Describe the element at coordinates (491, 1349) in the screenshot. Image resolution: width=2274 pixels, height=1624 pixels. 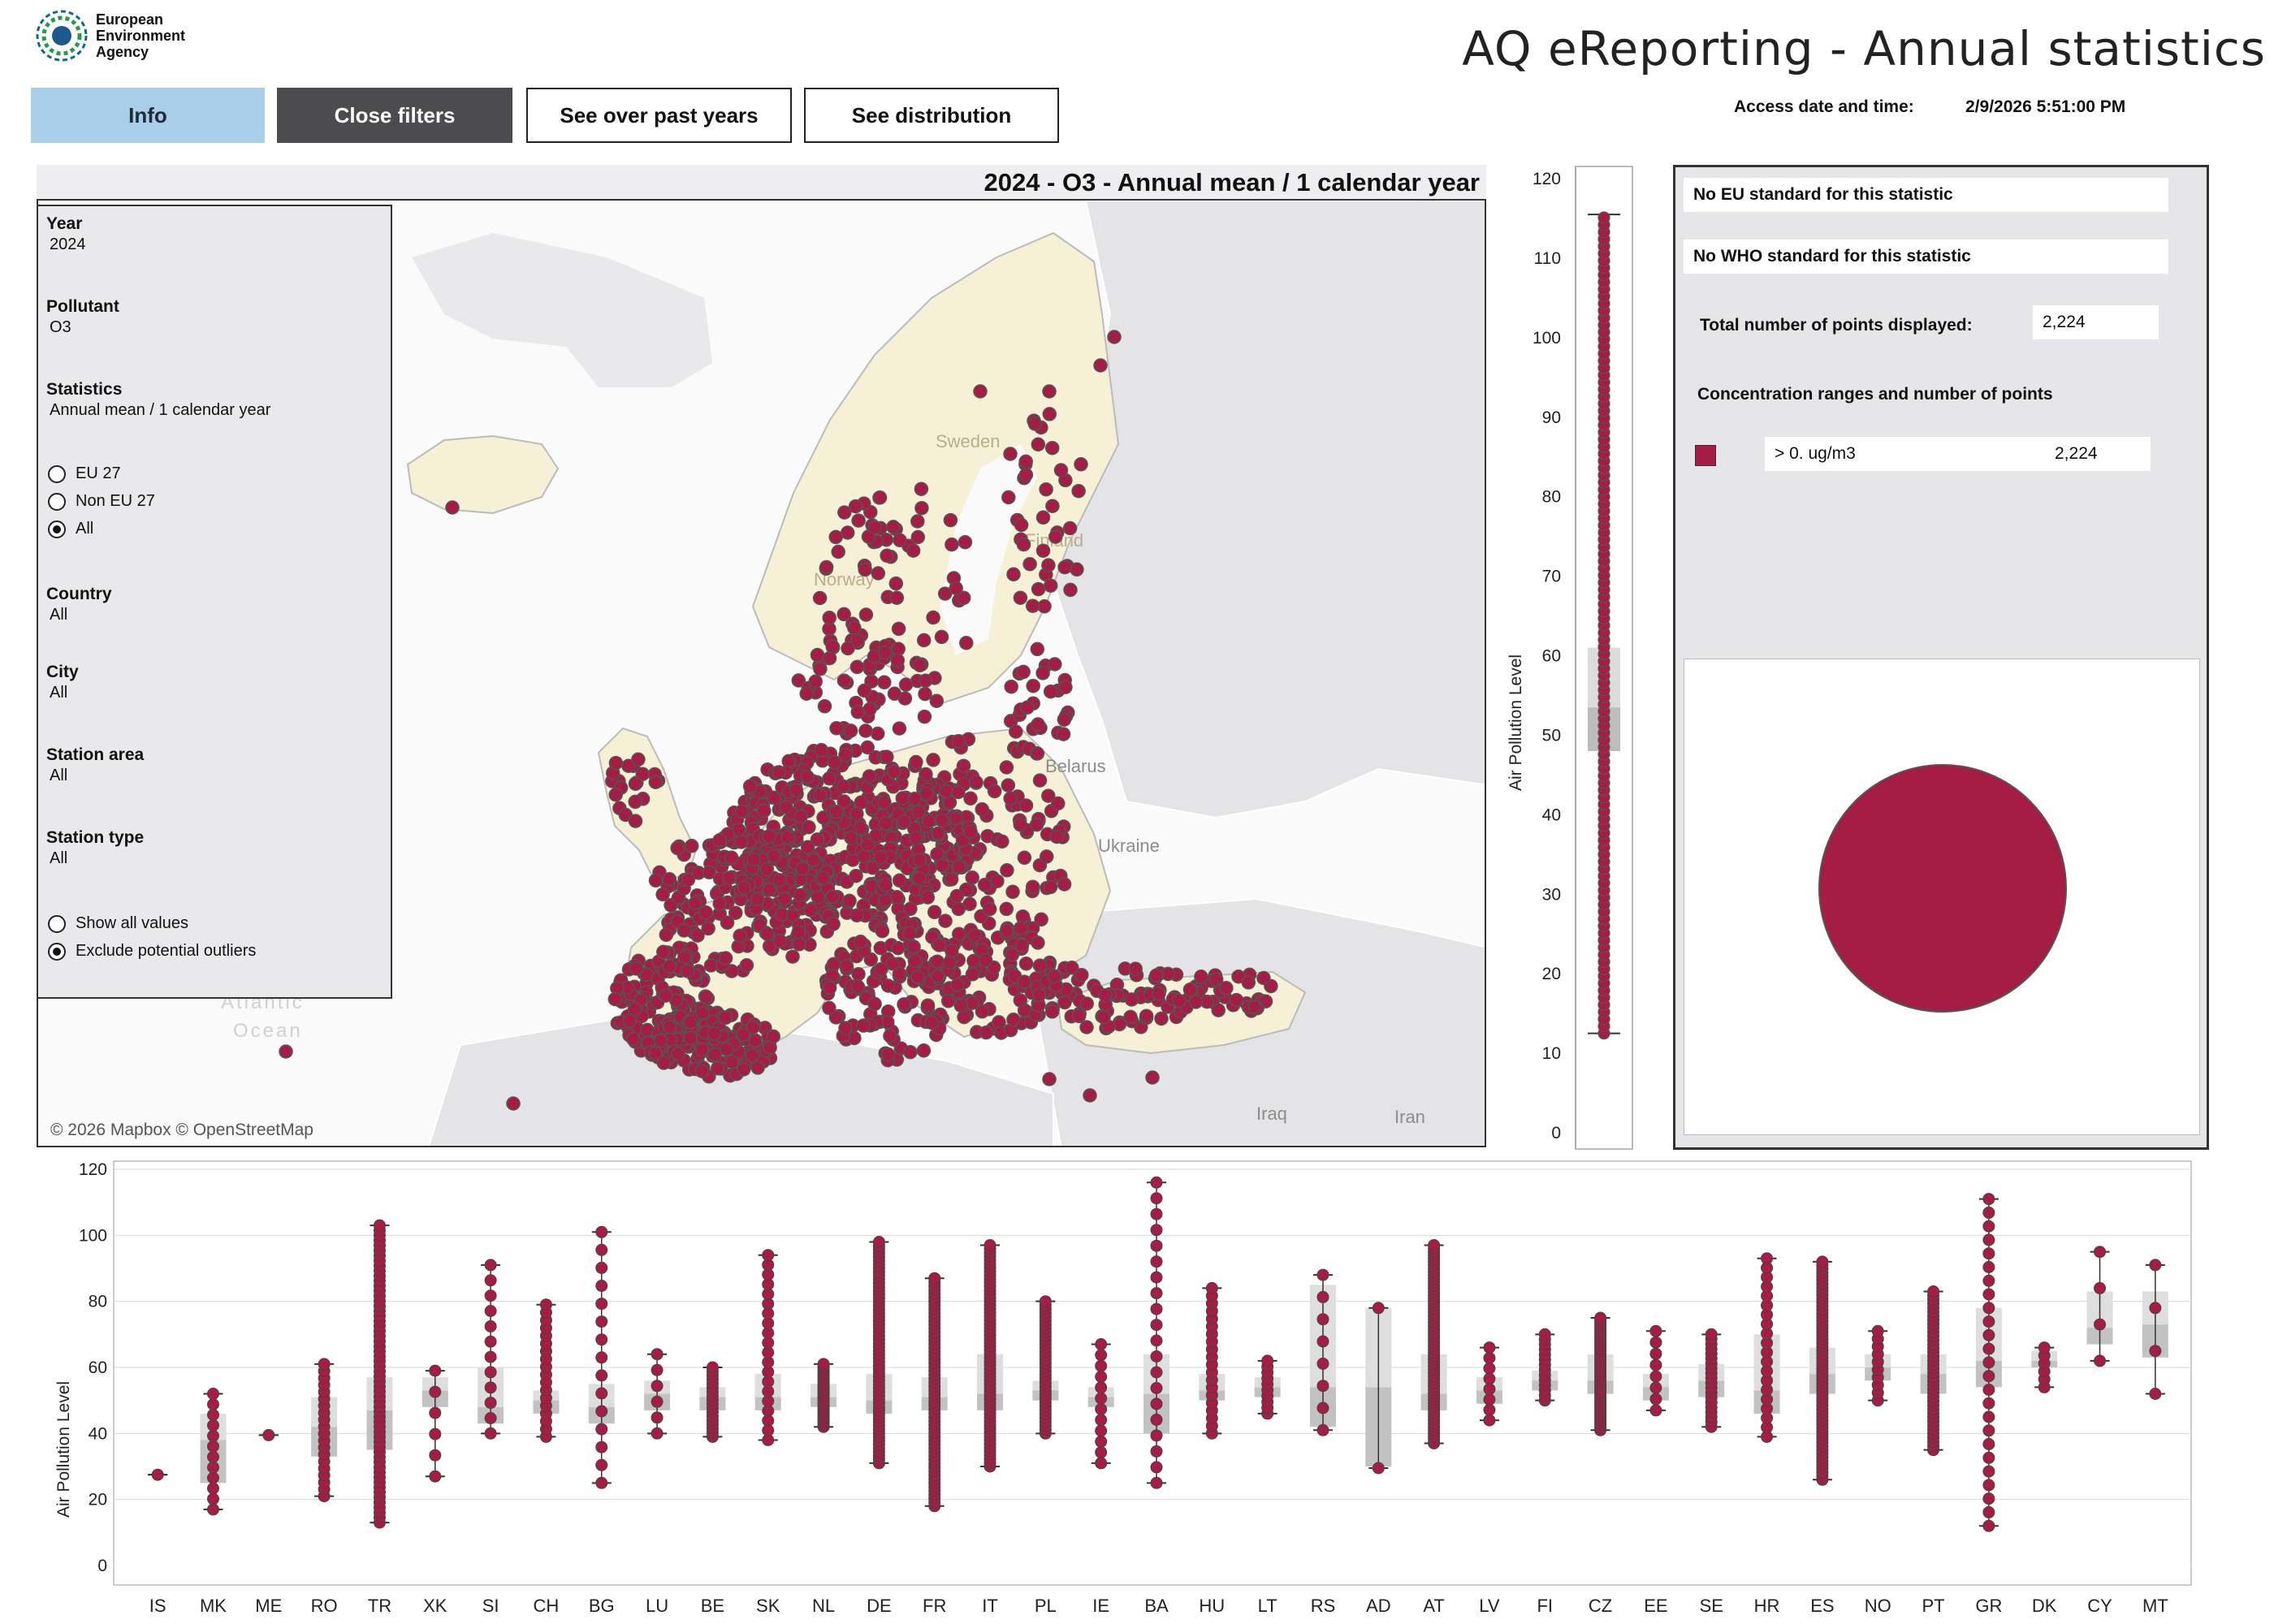
I see `box-si` at that location.